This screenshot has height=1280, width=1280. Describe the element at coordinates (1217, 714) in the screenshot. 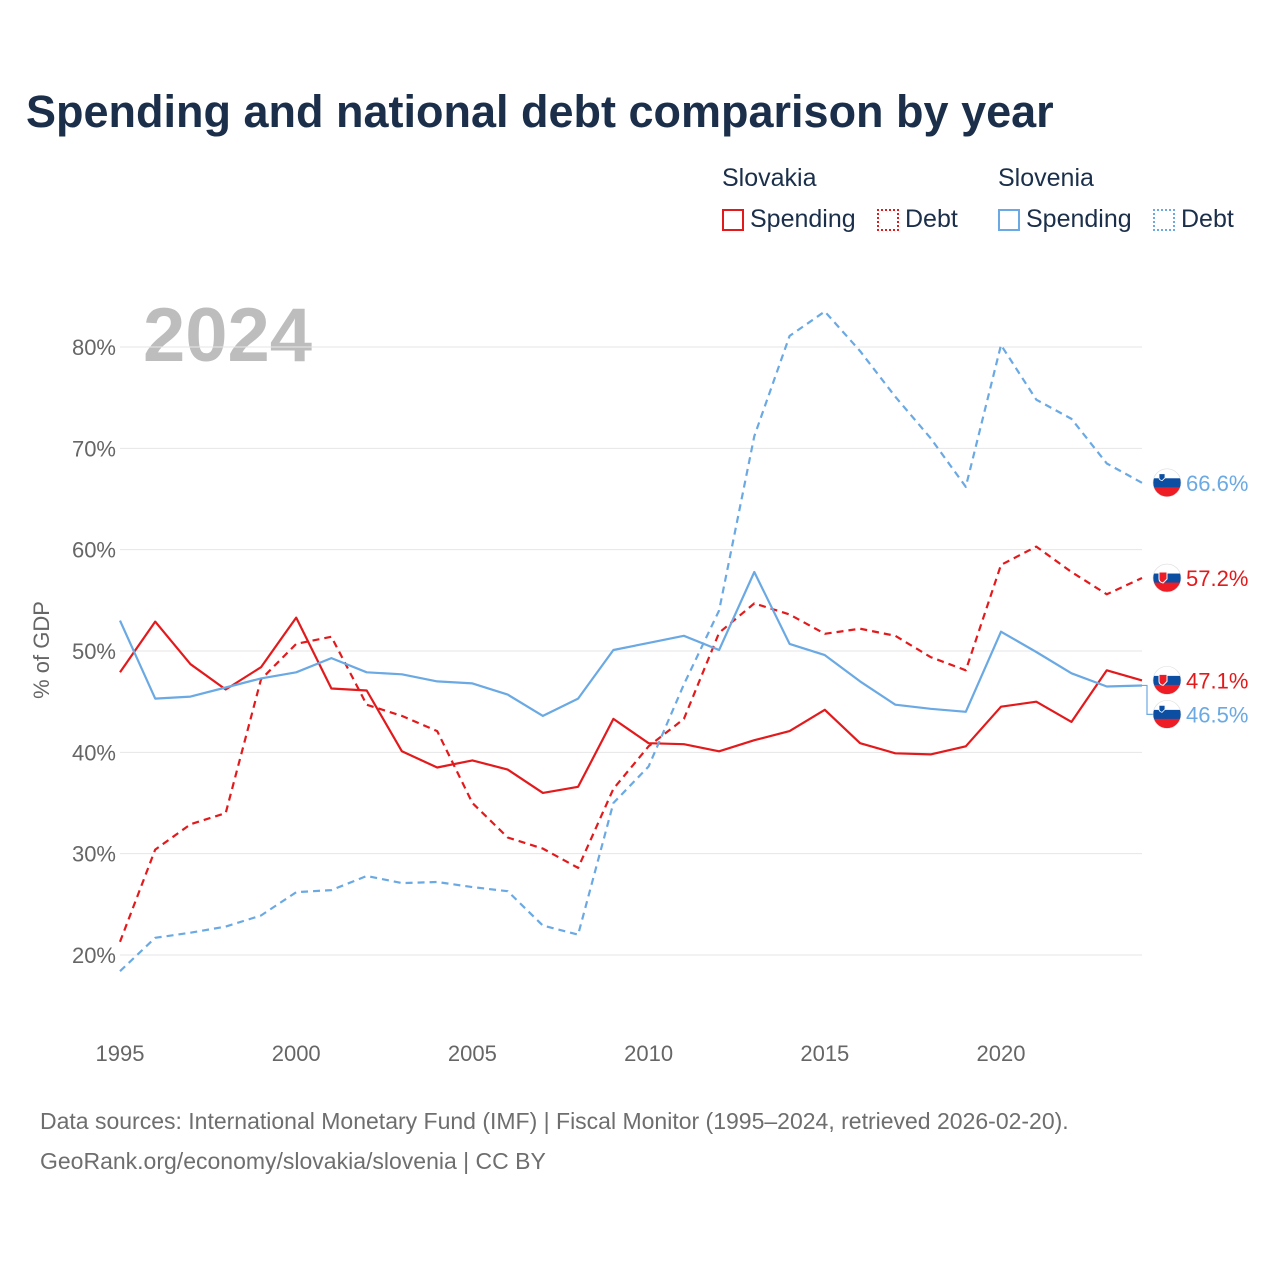

I see `end-value-label: 46.5%` at that location.